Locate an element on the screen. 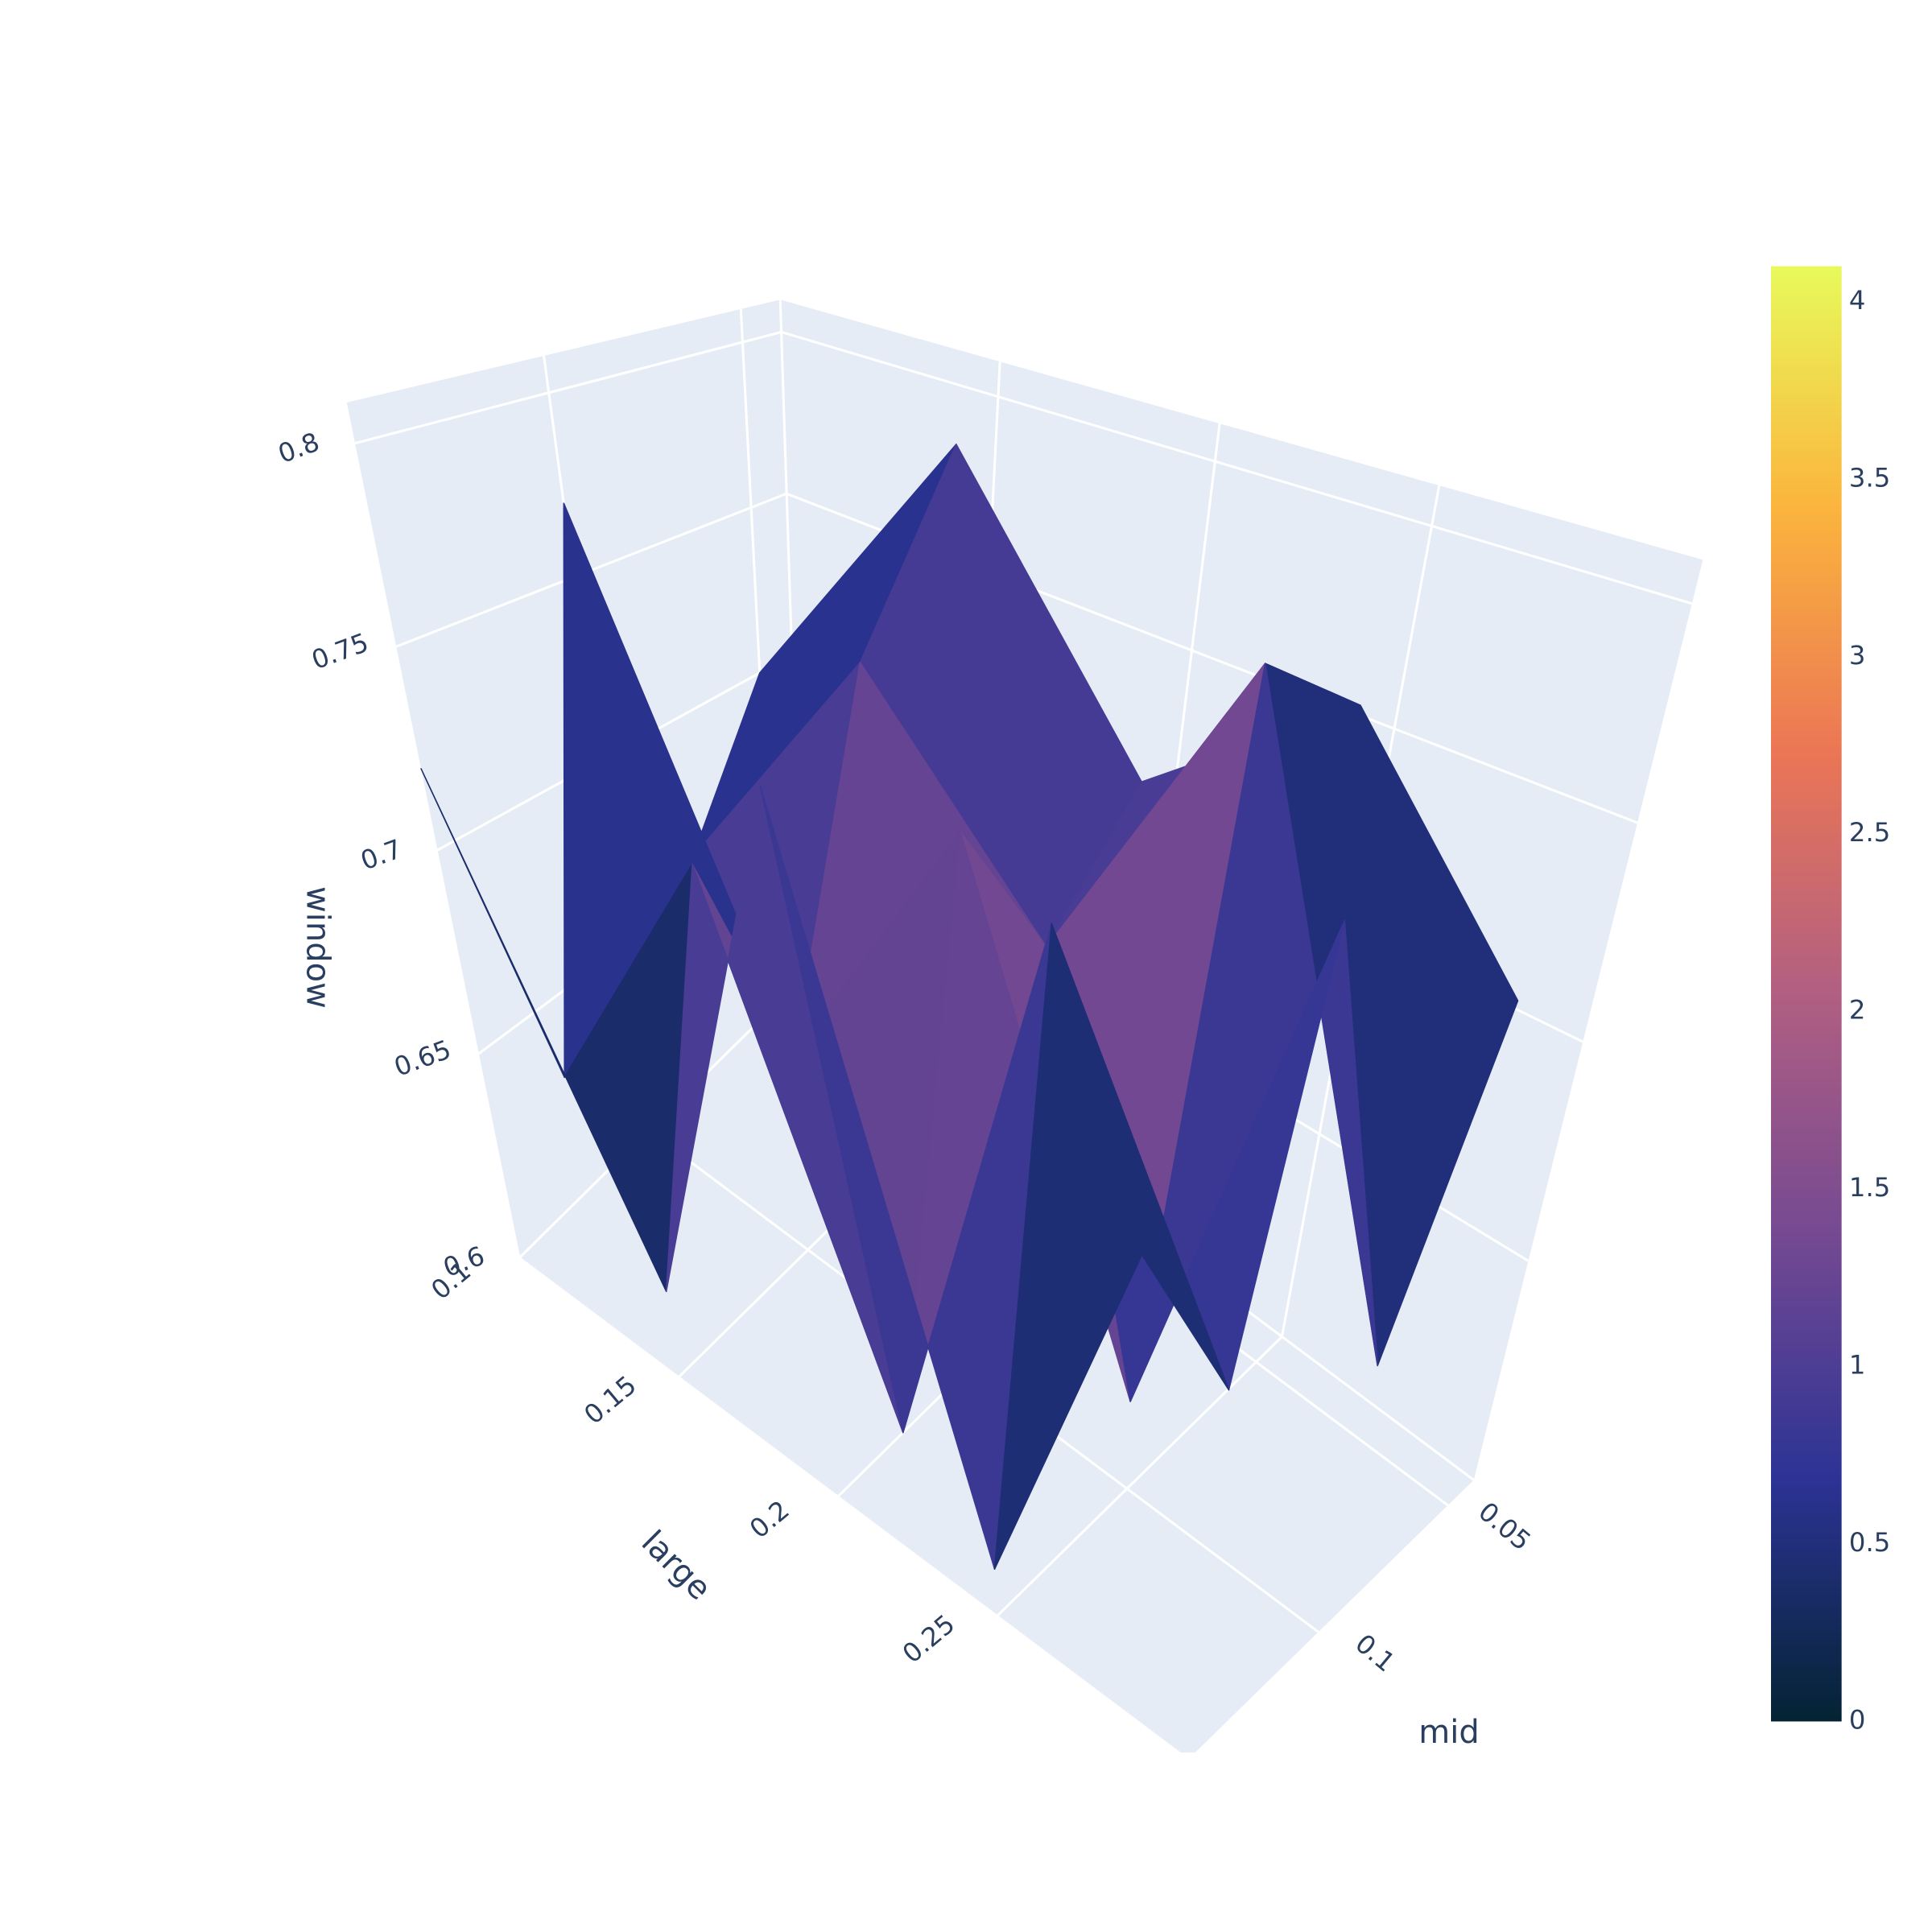  y-axis-title: mid is located at coordinates (1448, 1732).